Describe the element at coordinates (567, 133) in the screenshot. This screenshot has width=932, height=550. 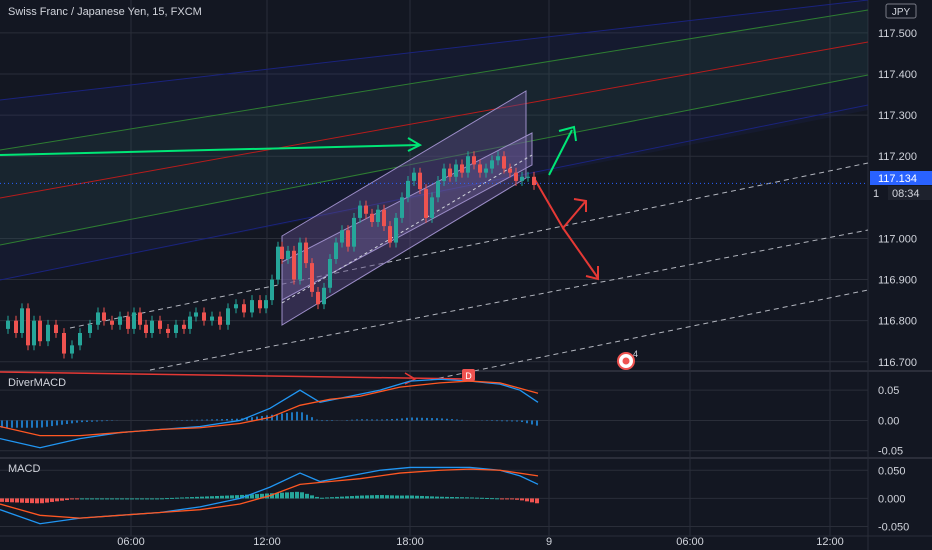
I see `arrow-up-head` at that location.